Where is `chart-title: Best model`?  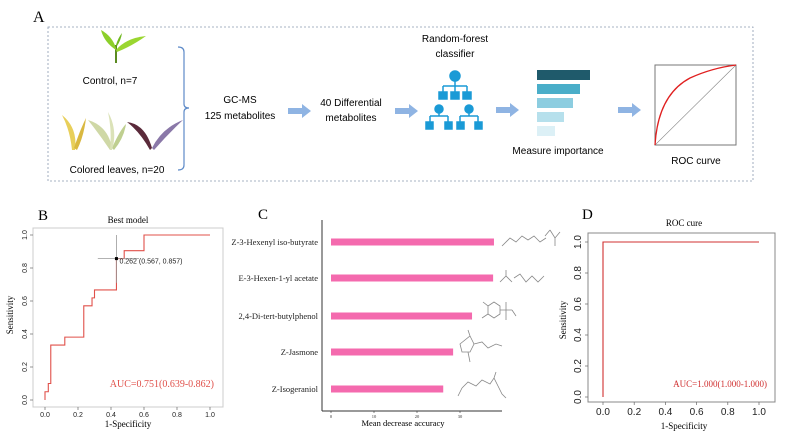
chart-title: Best model is located at coordinates (128, 220).